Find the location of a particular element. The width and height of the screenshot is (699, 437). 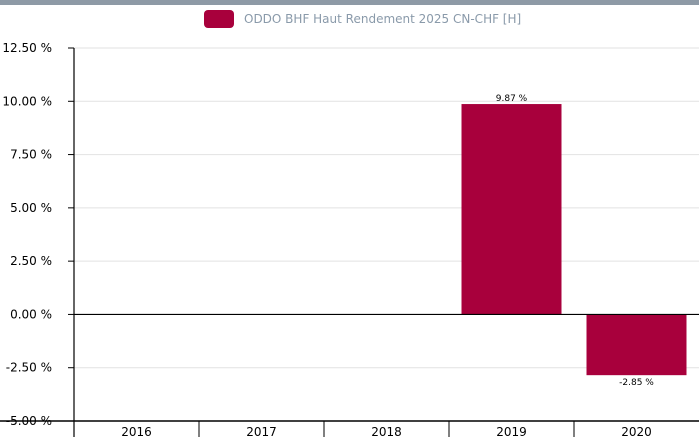

y-tick-label: -2.50 % is located at coordinates (29, 368).